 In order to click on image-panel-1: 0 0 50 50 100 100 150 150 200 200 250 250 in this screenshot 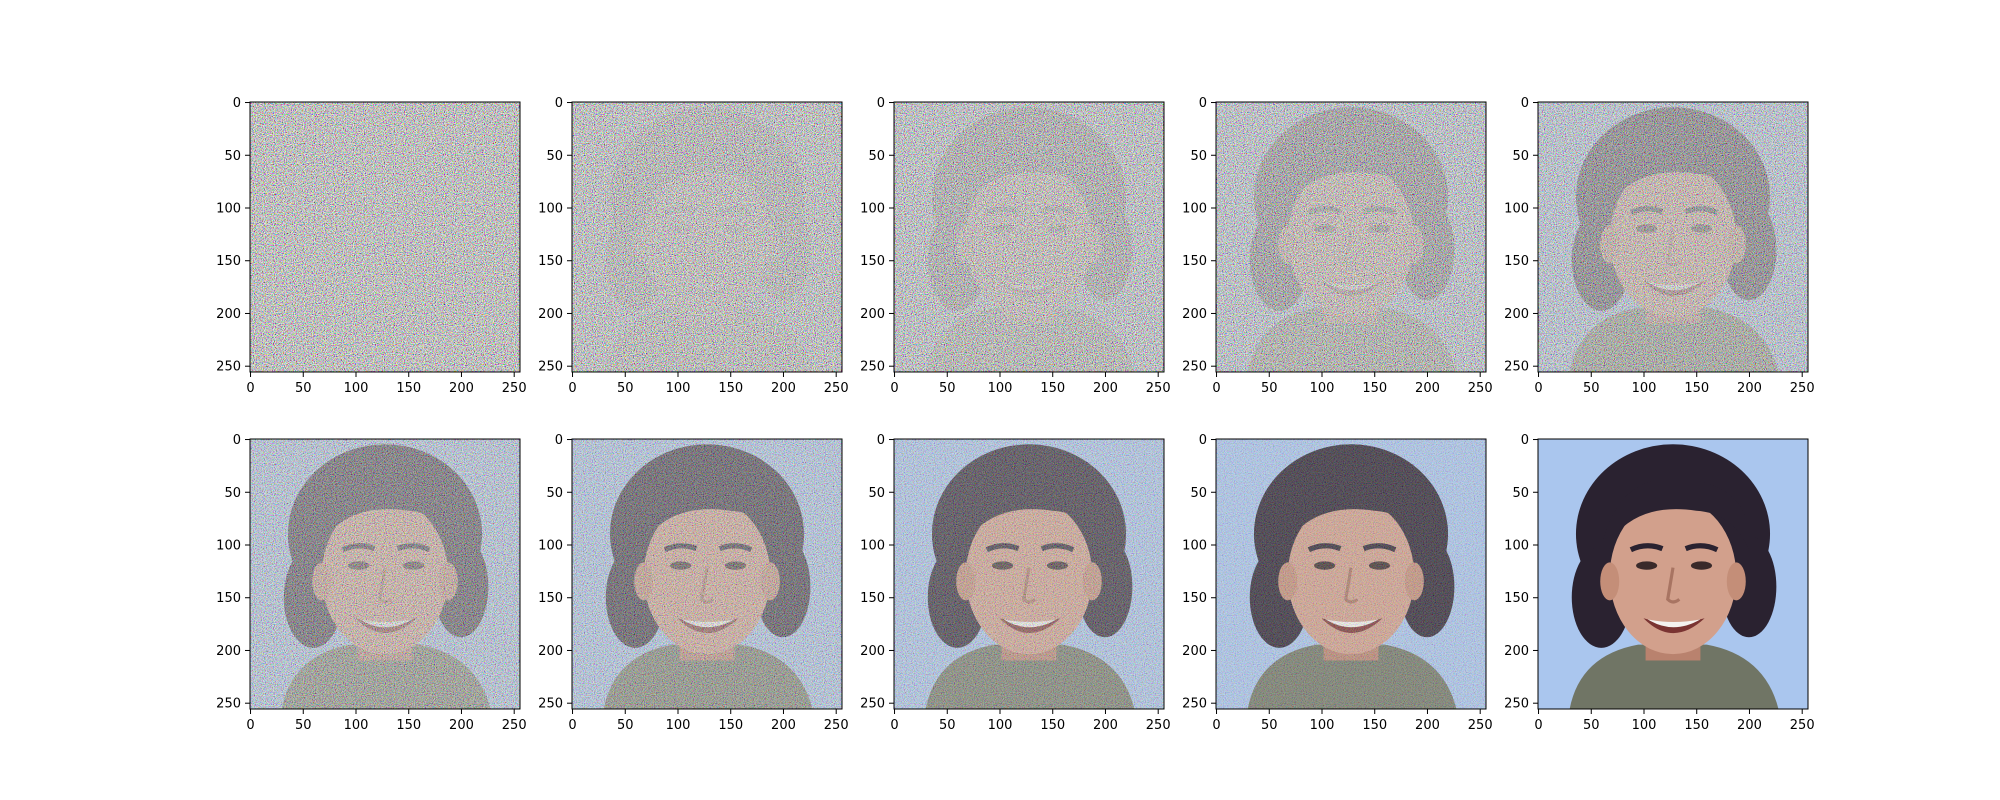, I will do `click(371, 246)`.